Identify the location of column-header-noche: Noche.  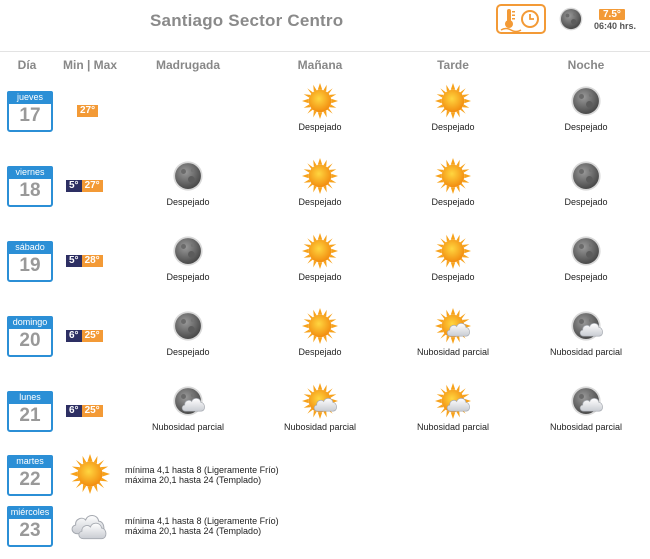
(586, 65).